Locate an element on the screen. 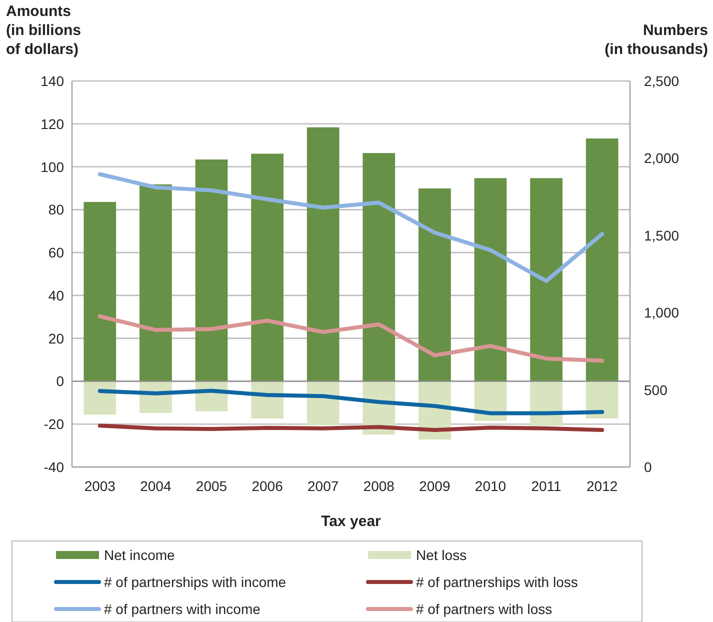  y-tick-label: 40 is located at coordinates (56, 295).